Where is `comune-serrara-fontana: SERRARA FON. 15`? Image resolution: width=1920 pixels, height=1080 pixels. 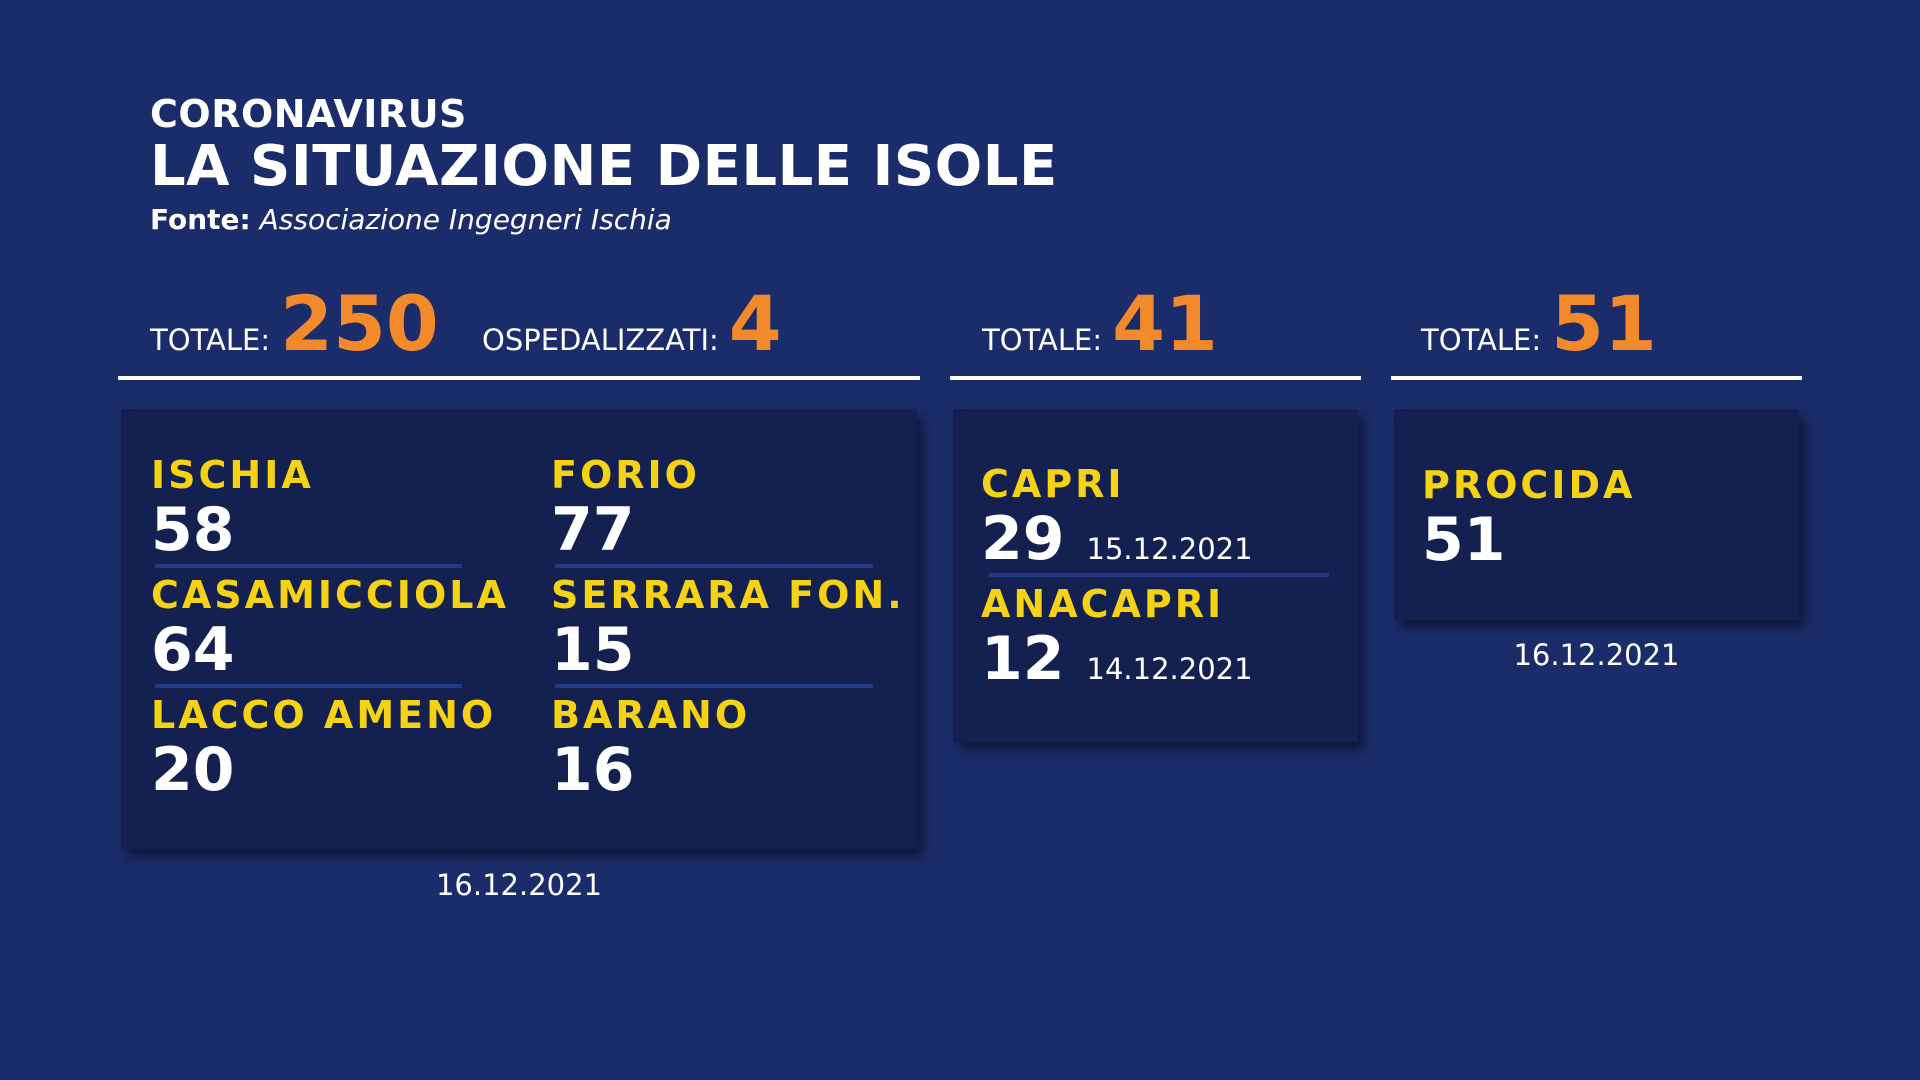
comune-serrara-fontana: SERRARA FON. 15 is located at coordinates (728, 628).